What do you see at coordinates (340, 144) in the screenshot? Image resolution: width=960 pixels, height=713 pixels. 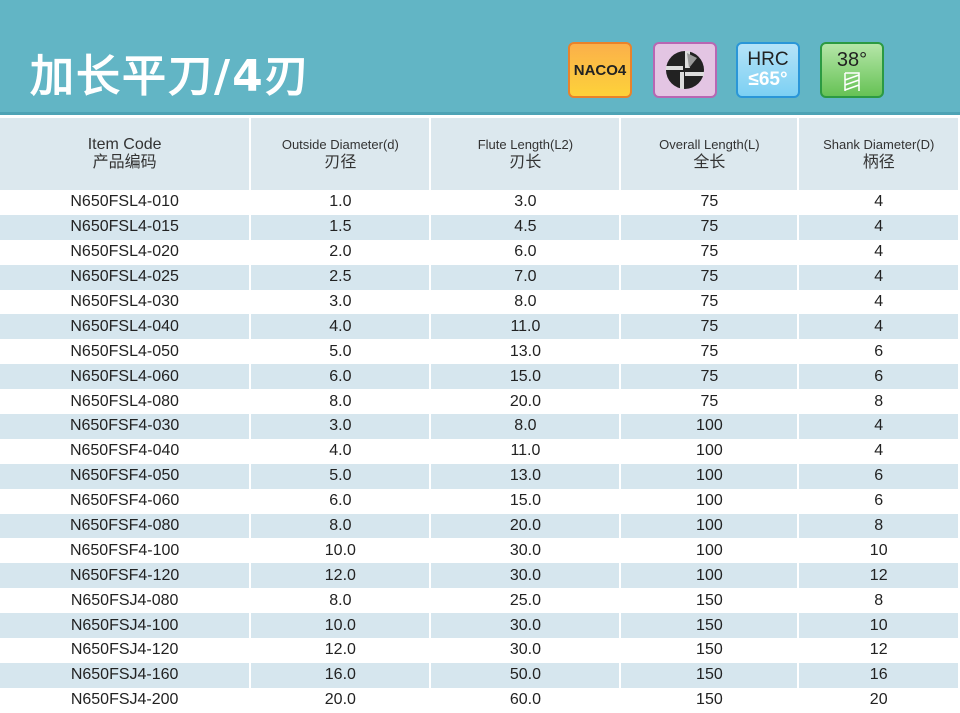 I see `column-header-en: Outside Diameter(d)` at bounding box center [340, 144].